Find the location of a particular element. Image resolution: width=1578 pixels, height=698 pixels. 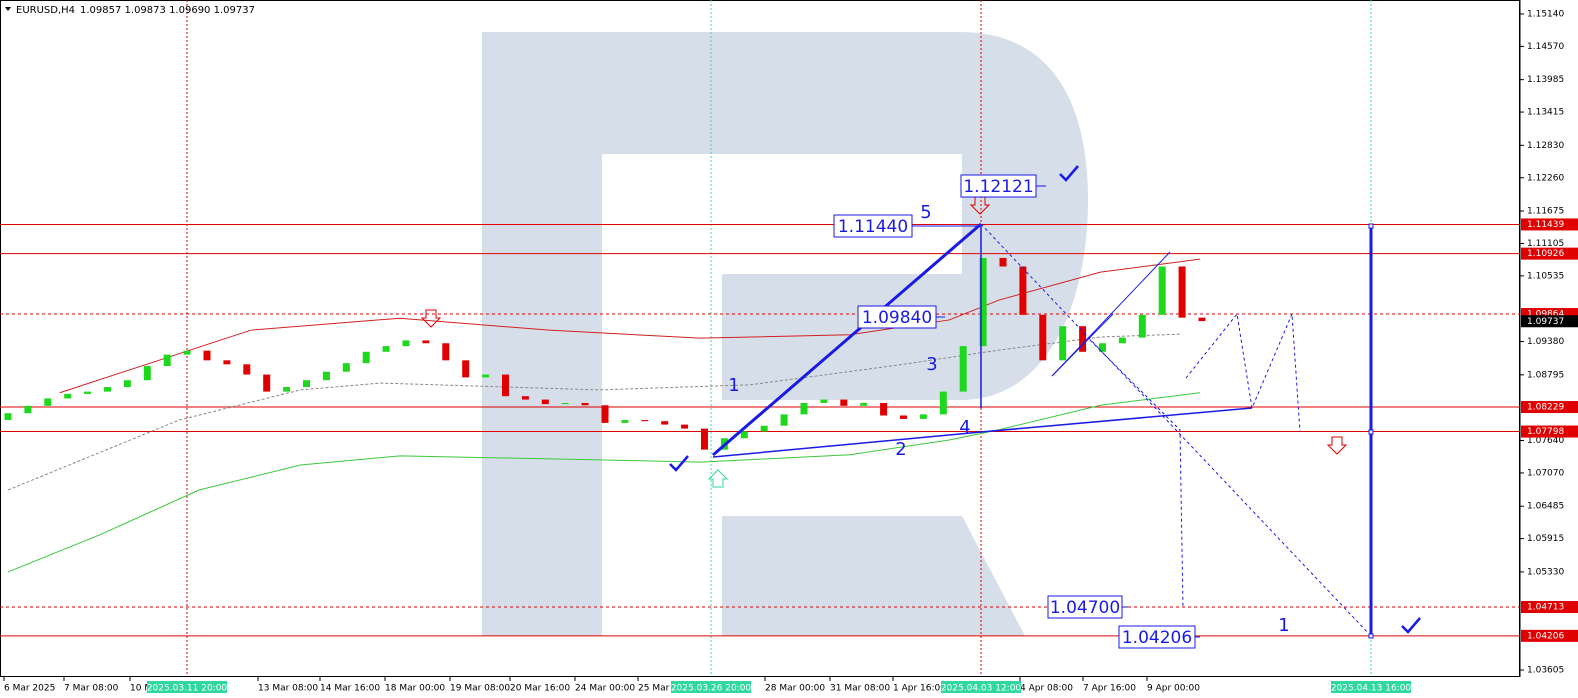

price-label: 1.08229 is located at coordinates (1545, 408).